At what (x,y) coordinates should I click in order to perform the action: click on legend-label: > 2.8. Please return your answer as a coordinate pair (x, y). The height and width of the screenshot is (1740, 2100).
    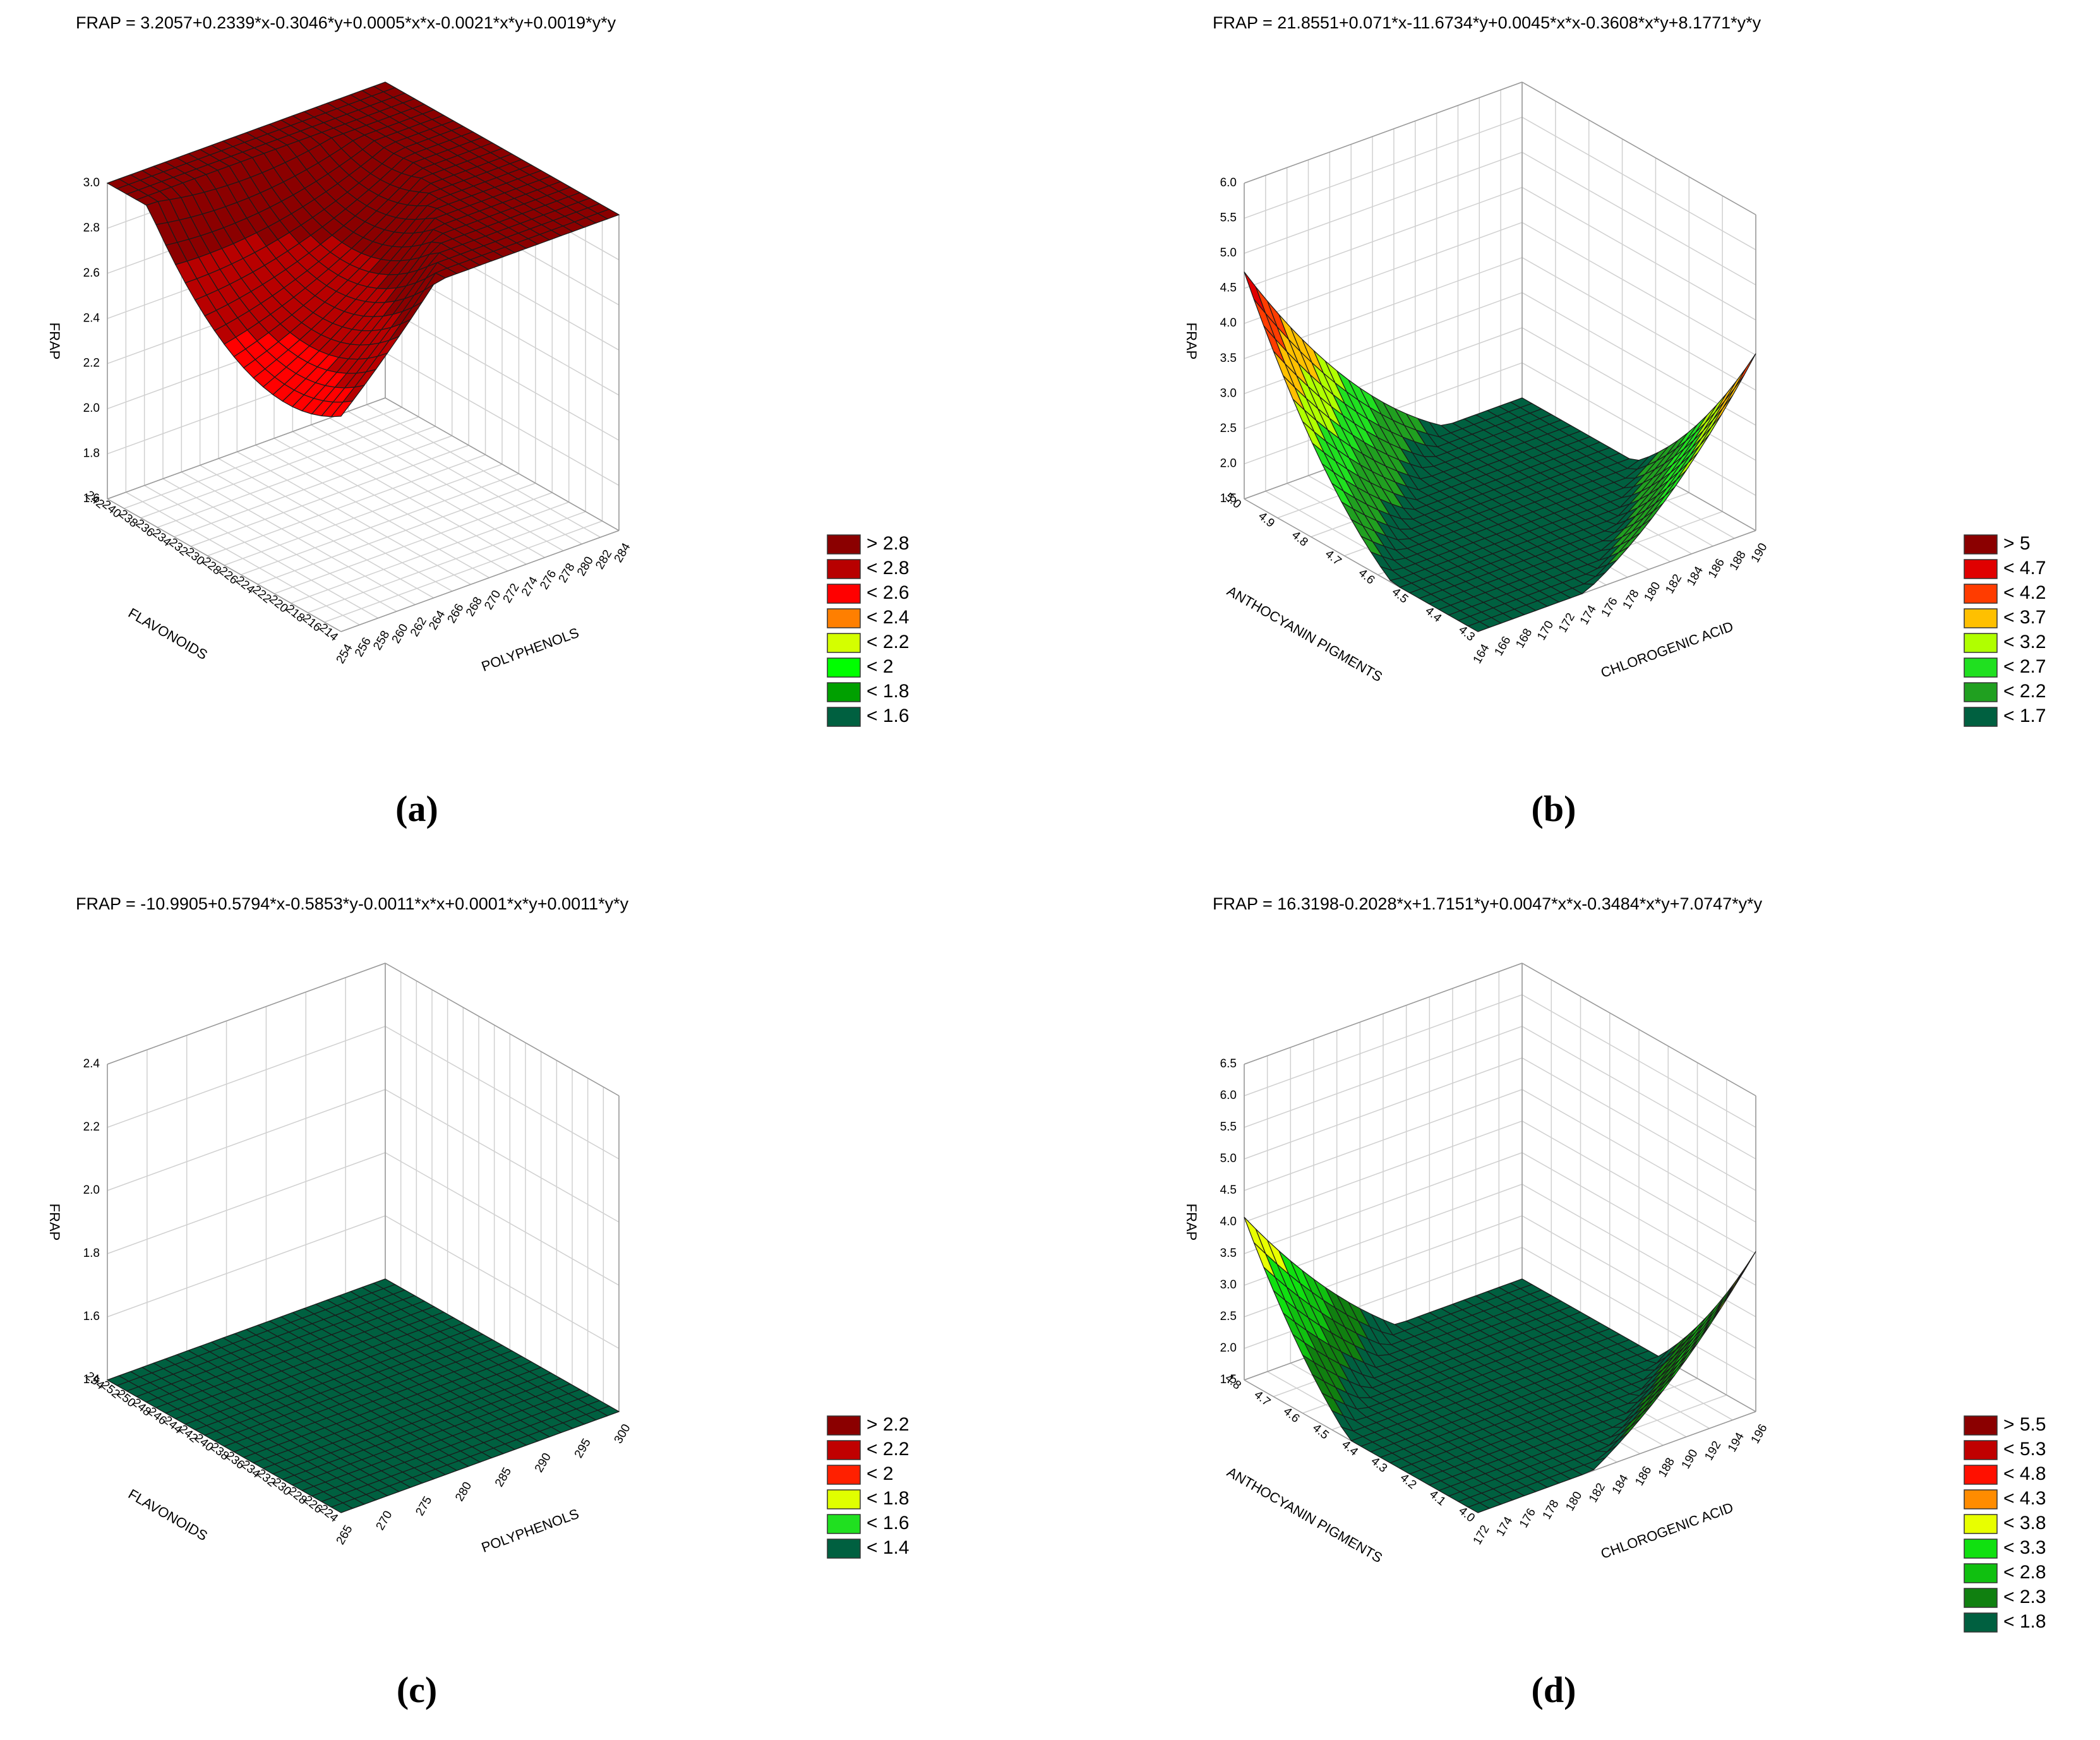
    Looking at the image, I should click on (888, 543).